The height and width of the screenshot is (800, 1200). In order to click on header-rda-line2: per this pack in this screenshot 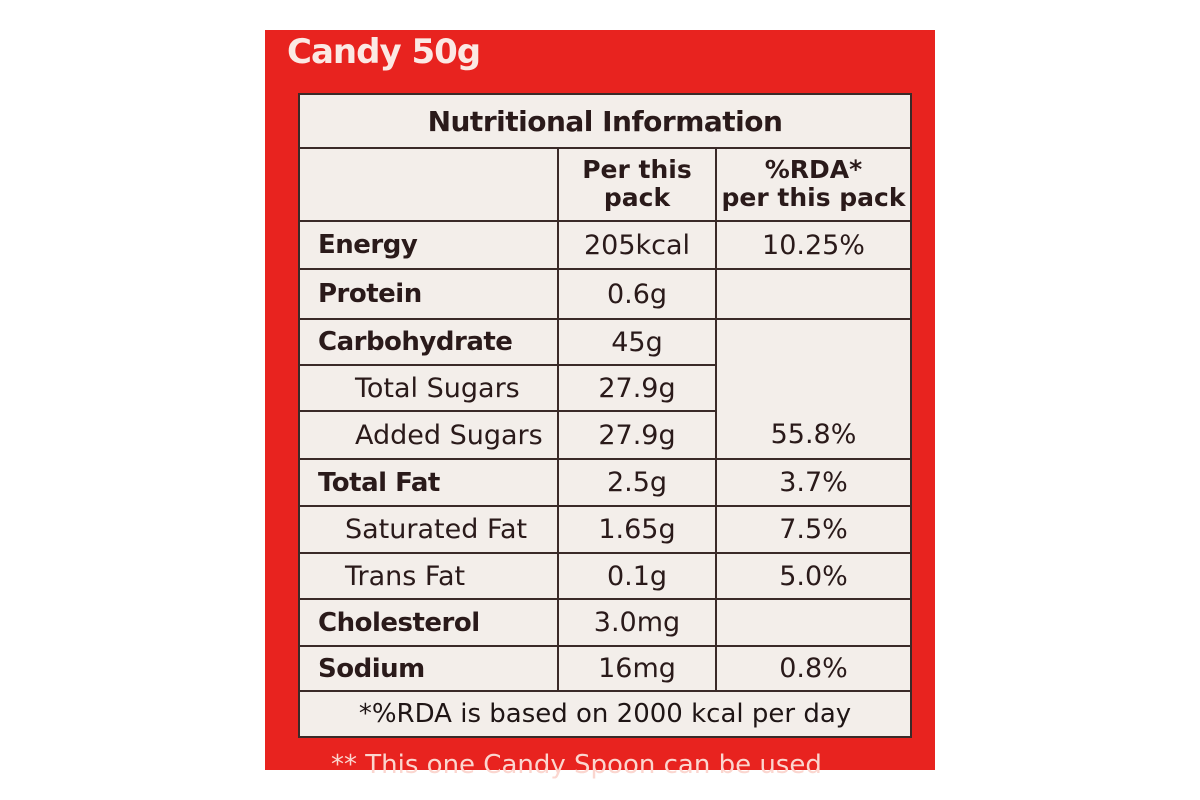, I will do `click(813, 197)`.